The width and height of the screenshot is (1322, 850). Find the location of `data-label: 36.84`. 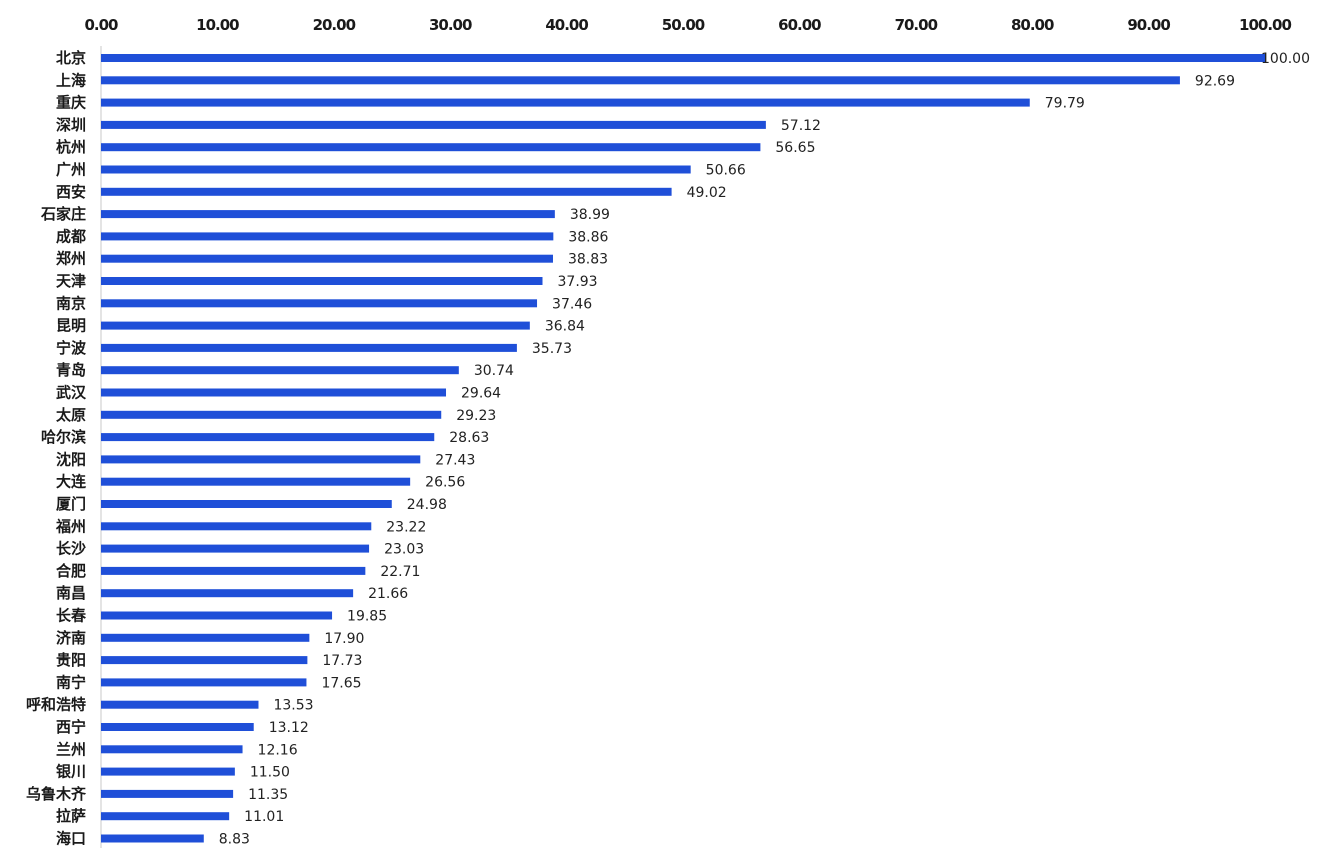

data-label: 36.84 is located at coordinates (565, 327).